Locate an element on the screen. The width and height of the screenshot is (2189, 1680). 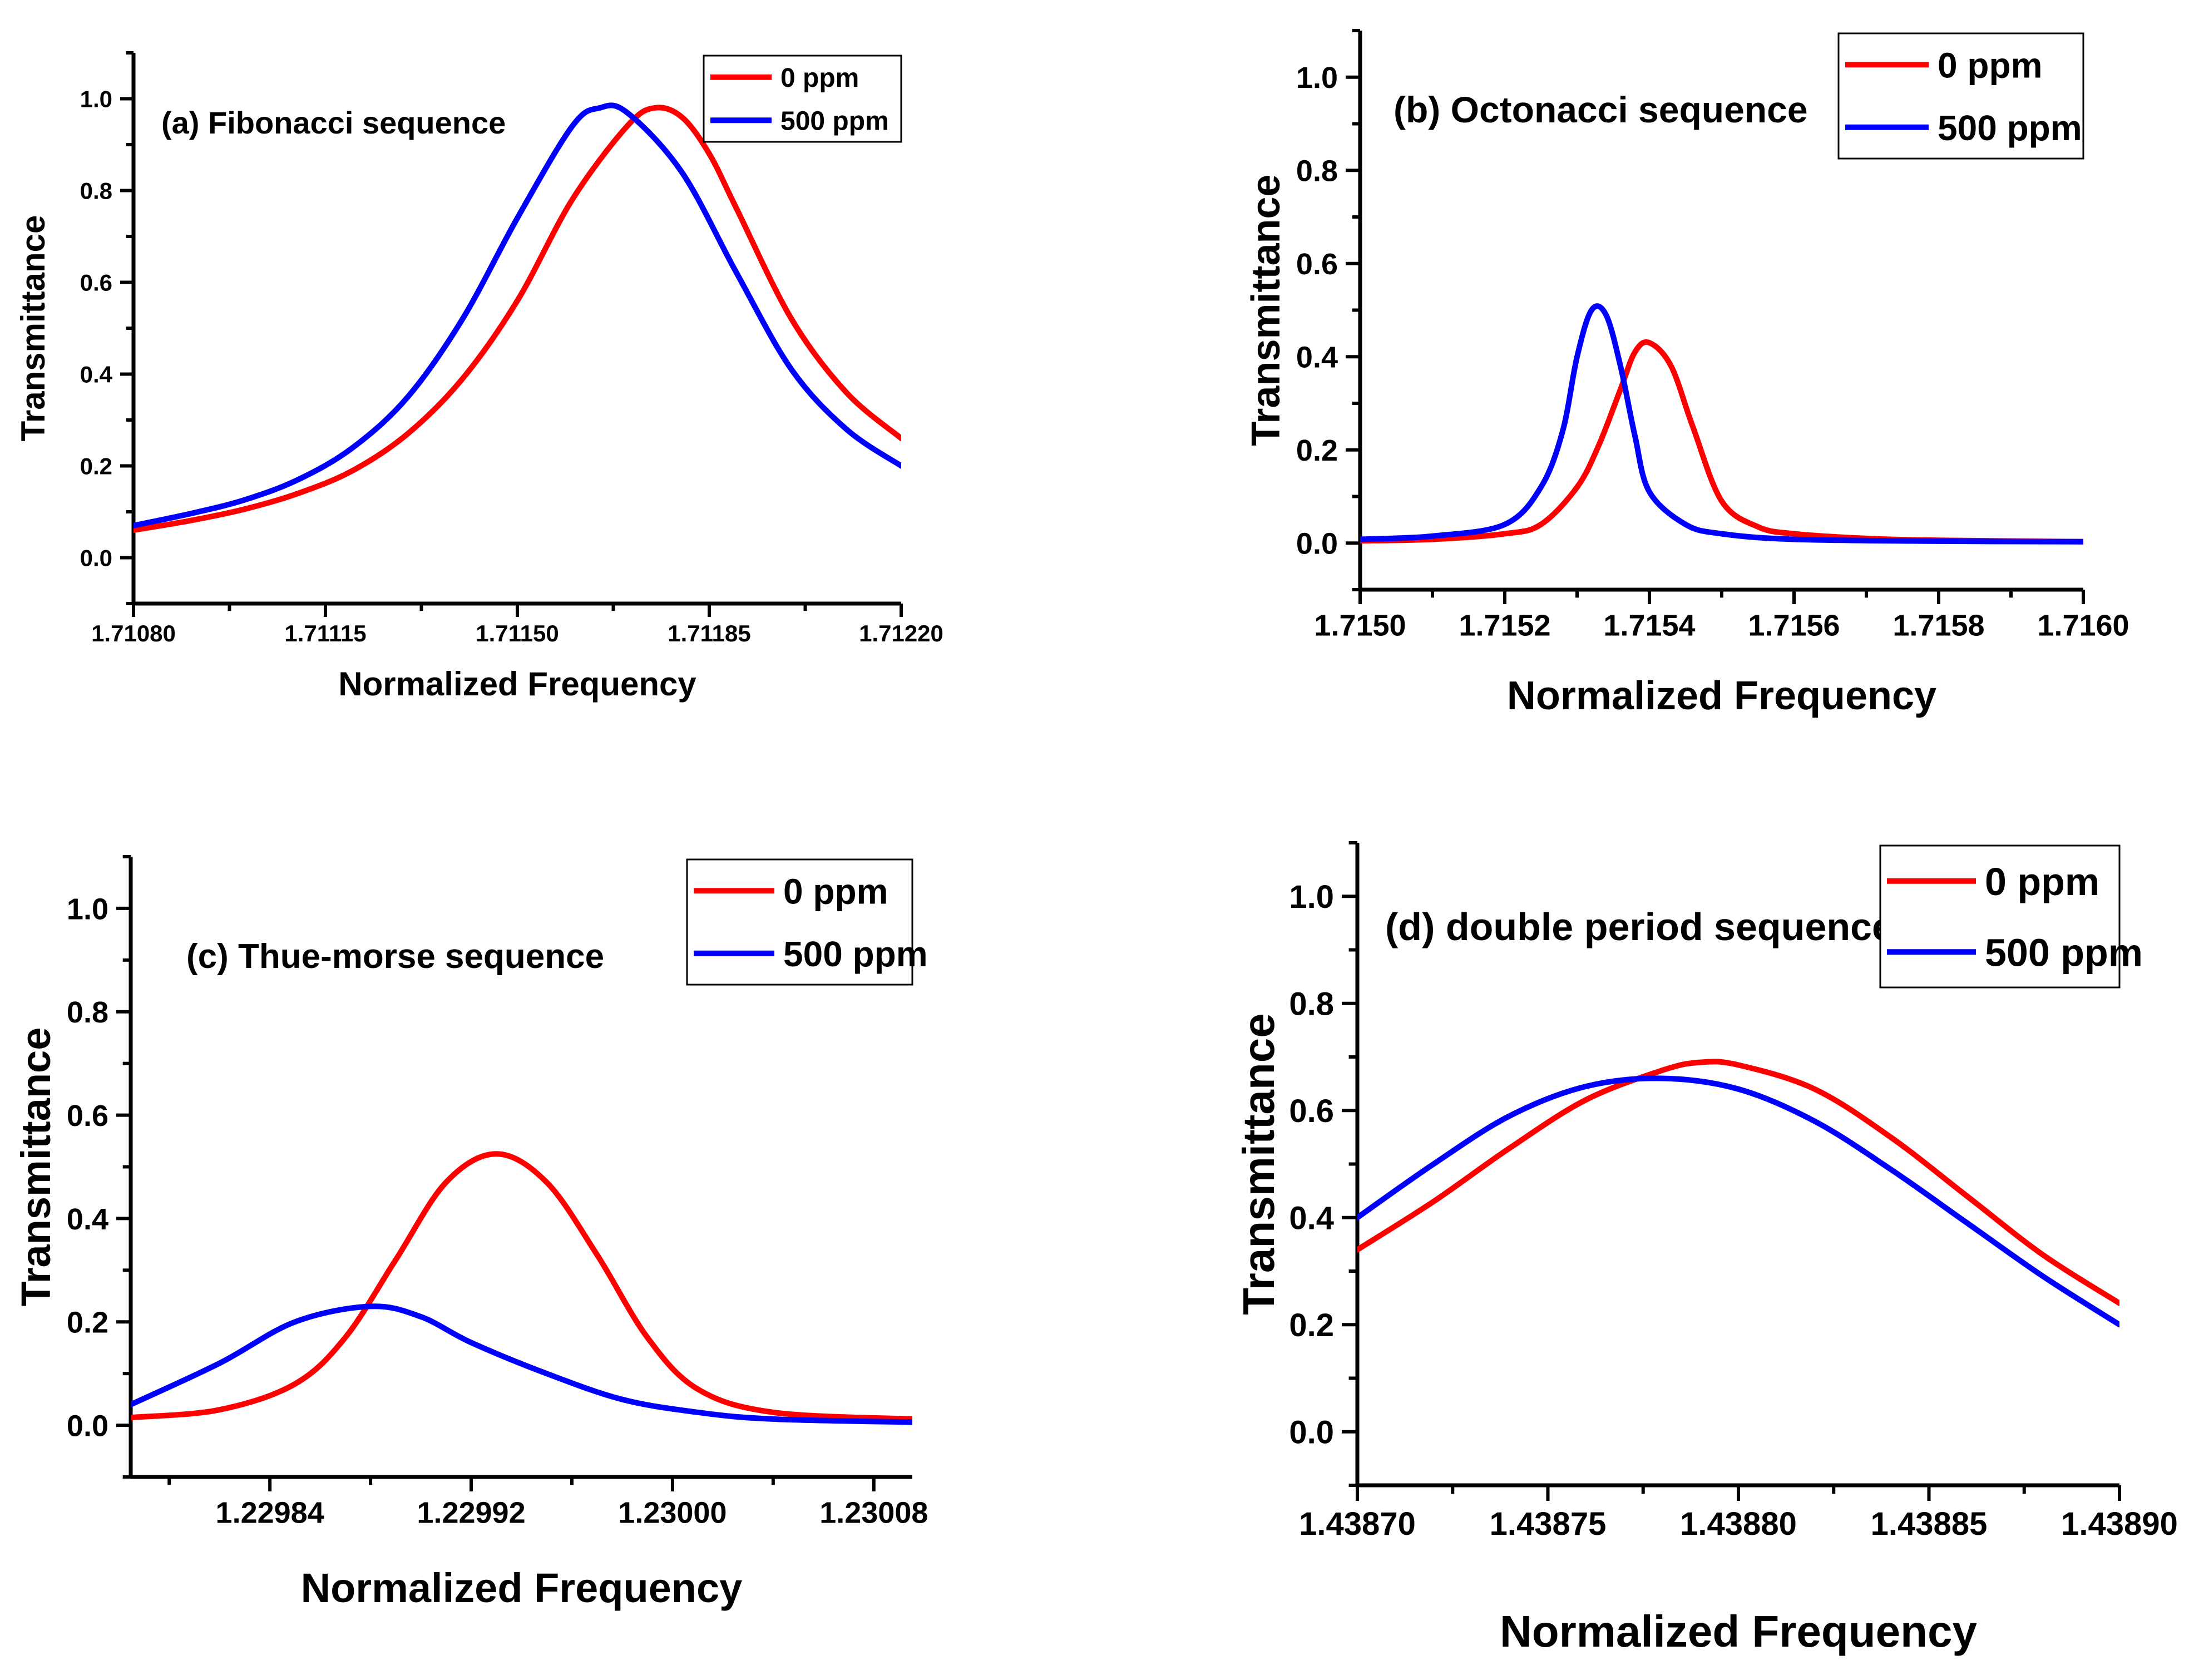
x-tick-label: 1.43885 is located at coordinates (1929, 1524).